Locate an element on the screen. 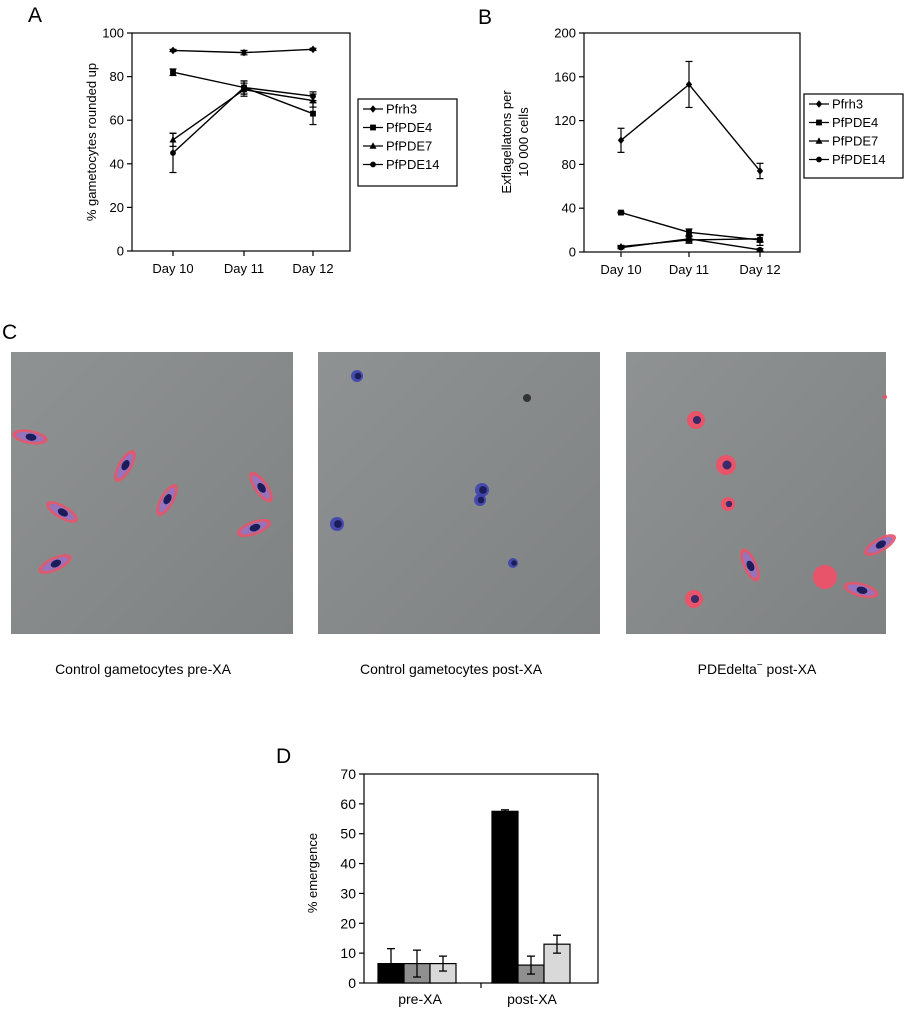 The width and height of the screenshot is (905, 1010). caption-2: Control gametocytes post-XA is located at coordinates (451, 669).